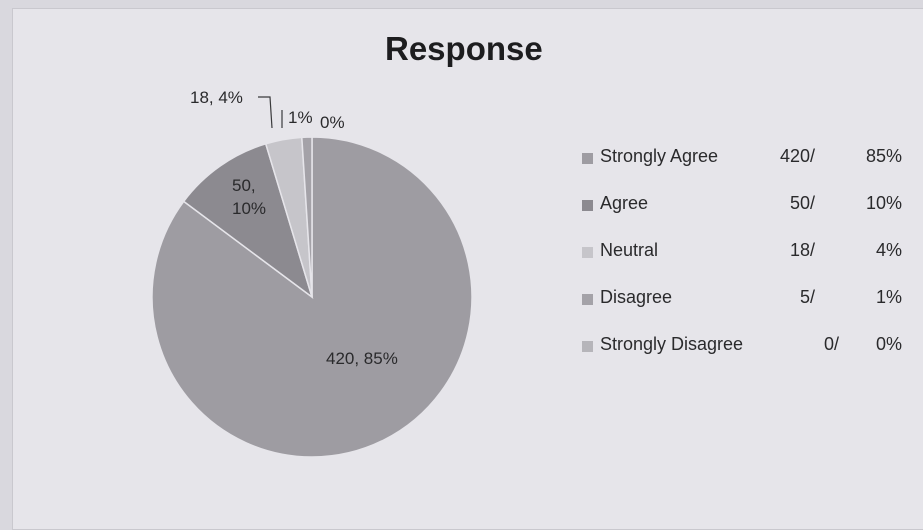 Image resolution: width=923 pixels, height=530 pixels. Describe the element at coordinates (629, 250) in the screenshot. I see `legend-label: Neutral` at that location.